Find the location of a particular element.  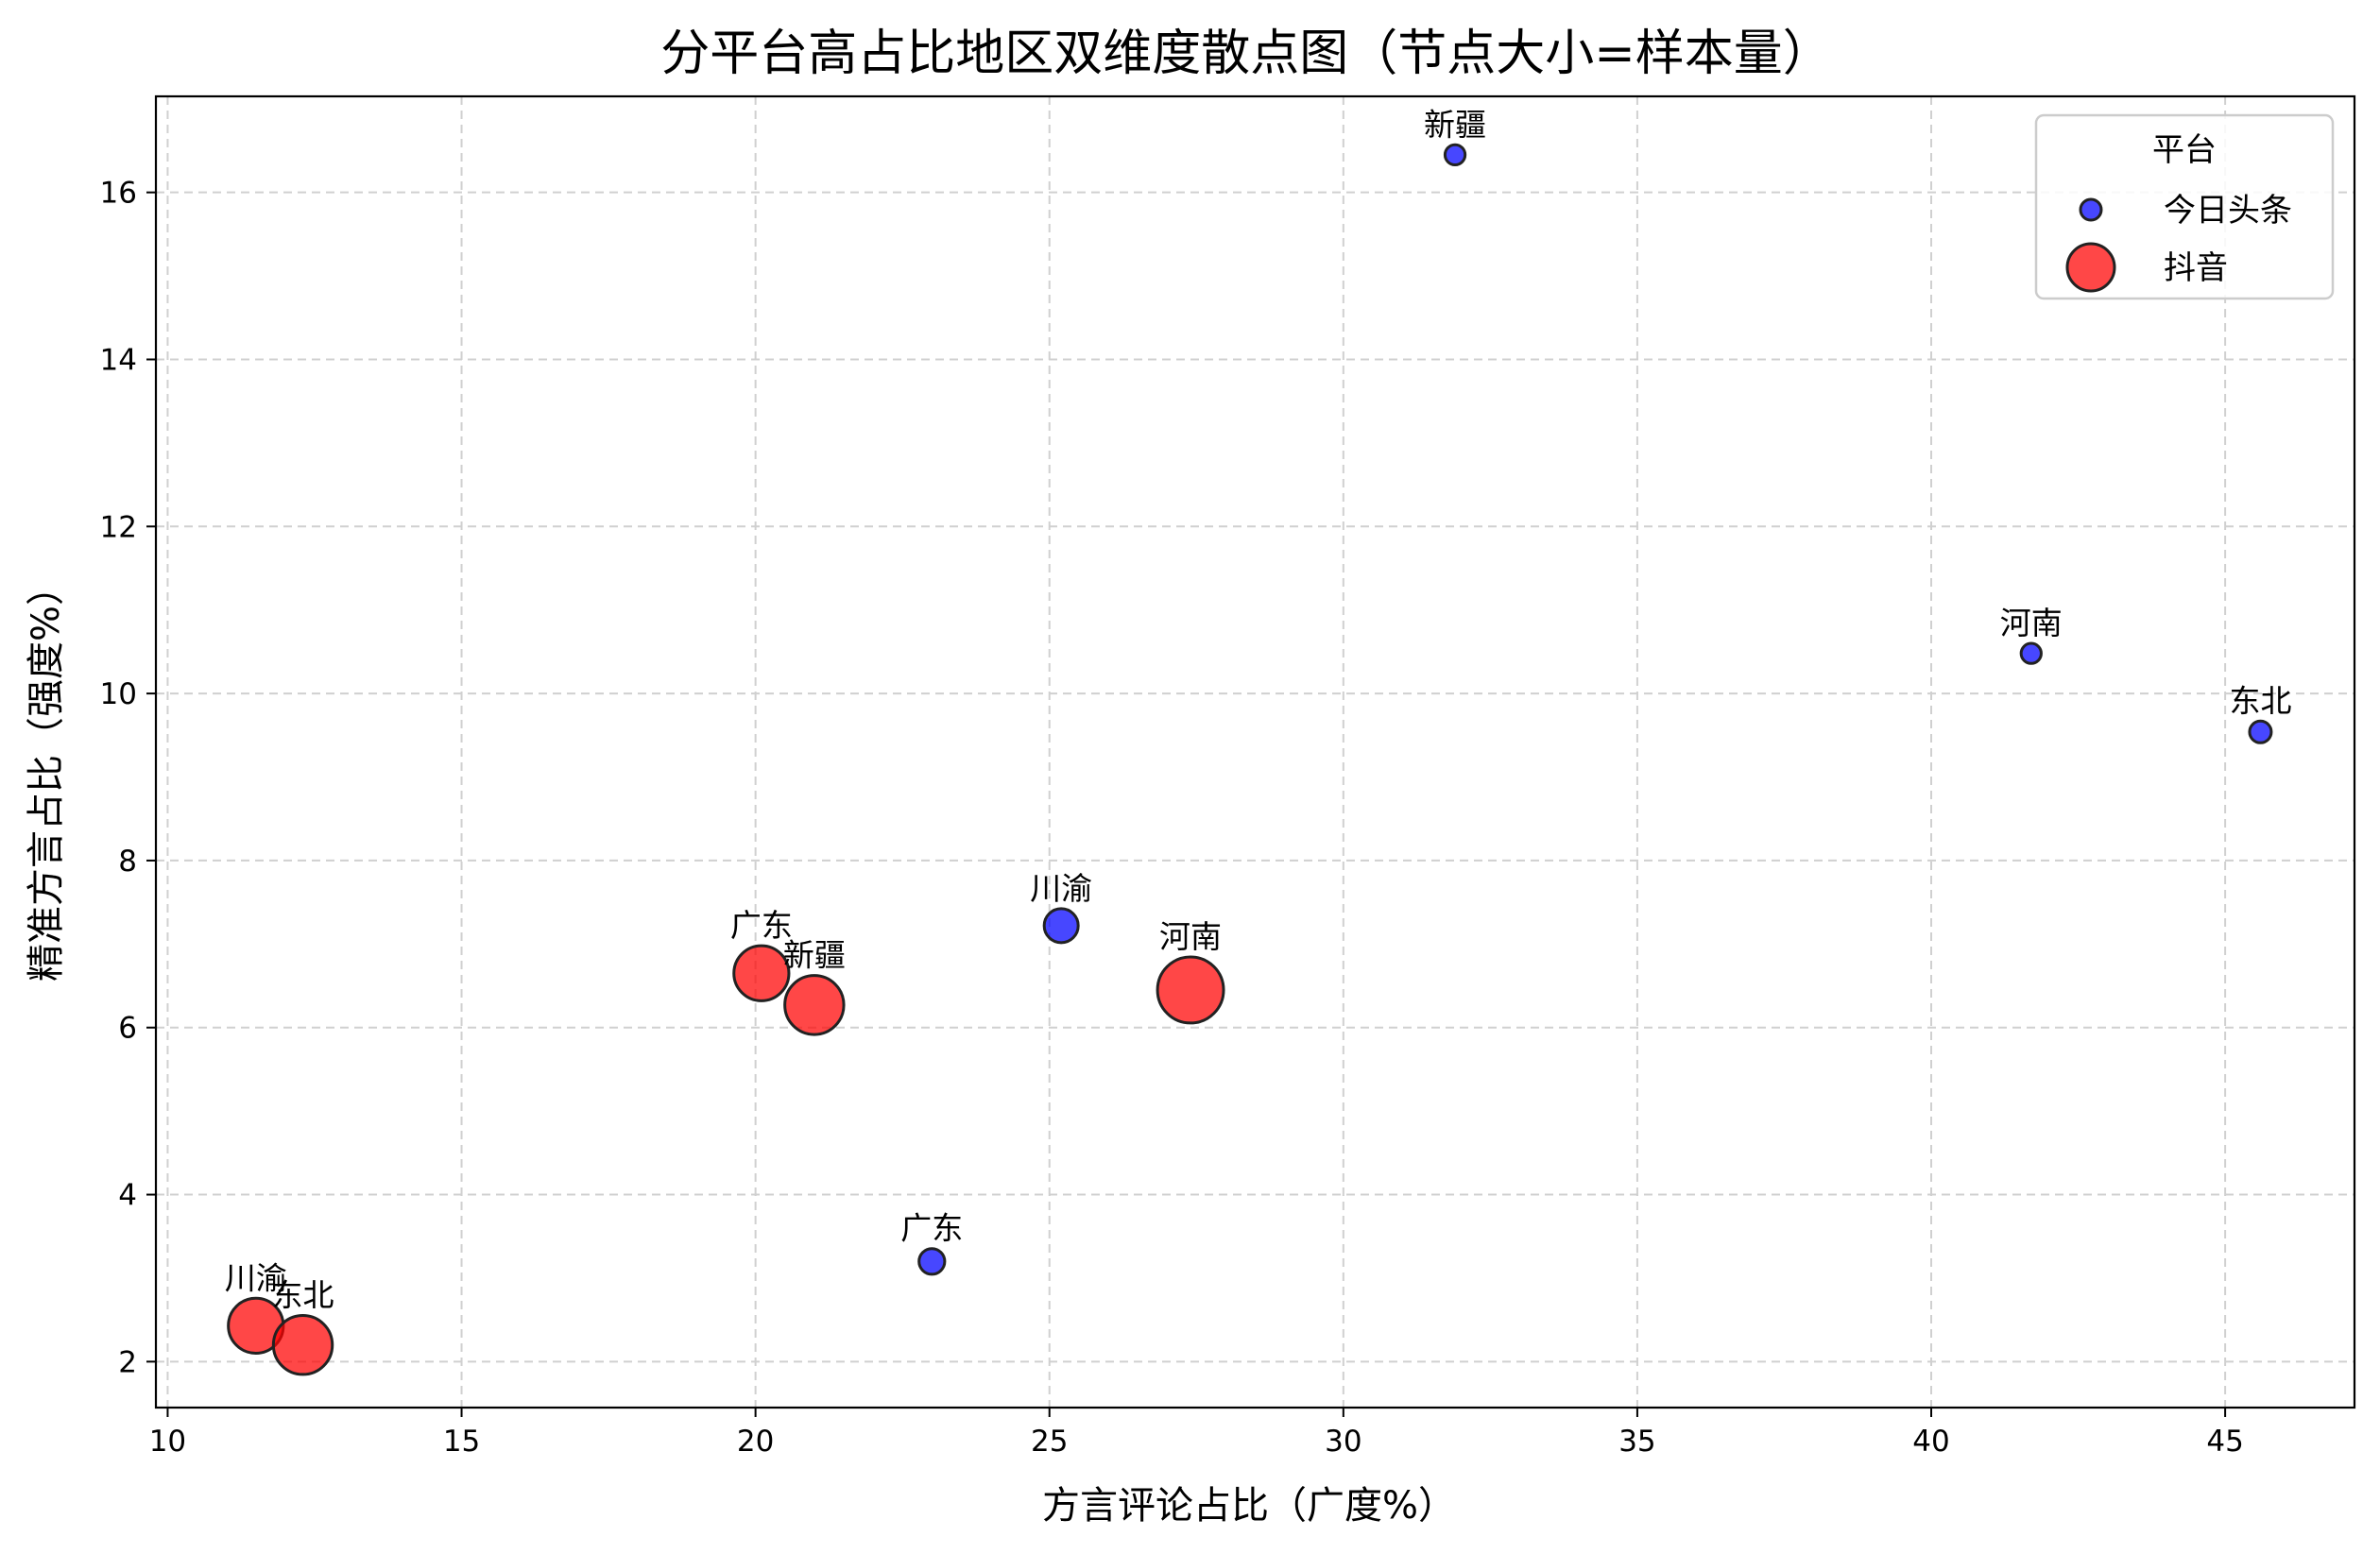

x-tick-label: 30 is located at coordinates (1343, 1442).